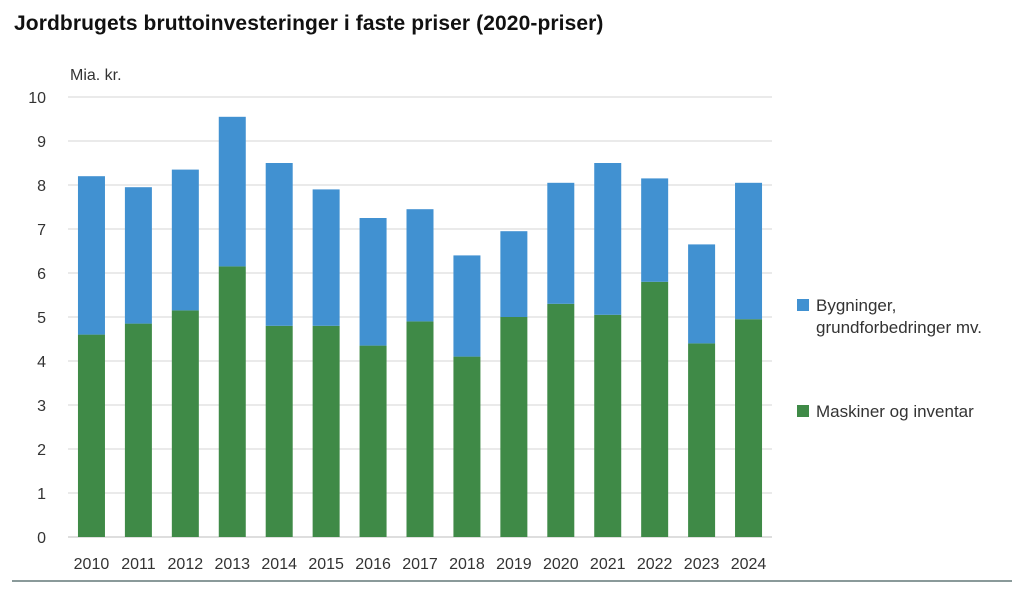 This screenshot has width=1024, height=591. Describe the element at coordinates (232, 564) in the screenshot. I see `x-tick-label: 2013` at that location.